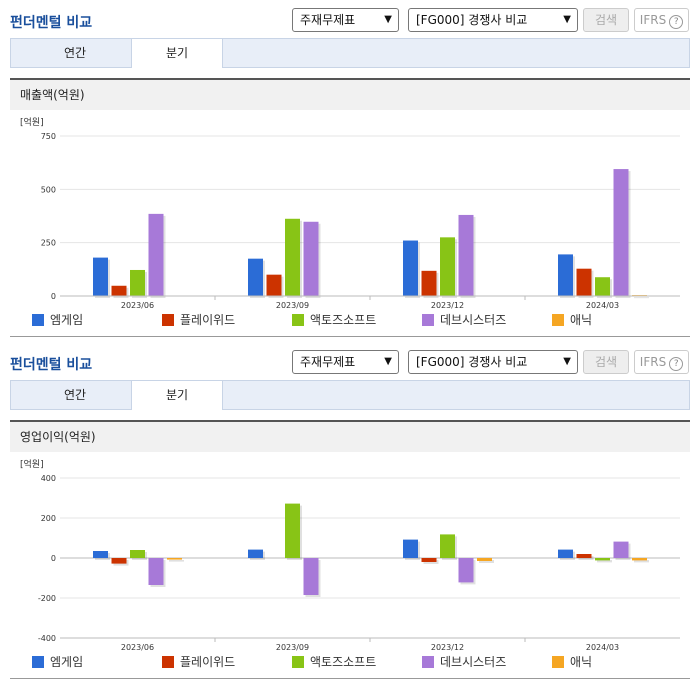  Describe the element at coordinates (350, 94) in the screenshot. I see `chart-title: 매출액(억원)` at that location.